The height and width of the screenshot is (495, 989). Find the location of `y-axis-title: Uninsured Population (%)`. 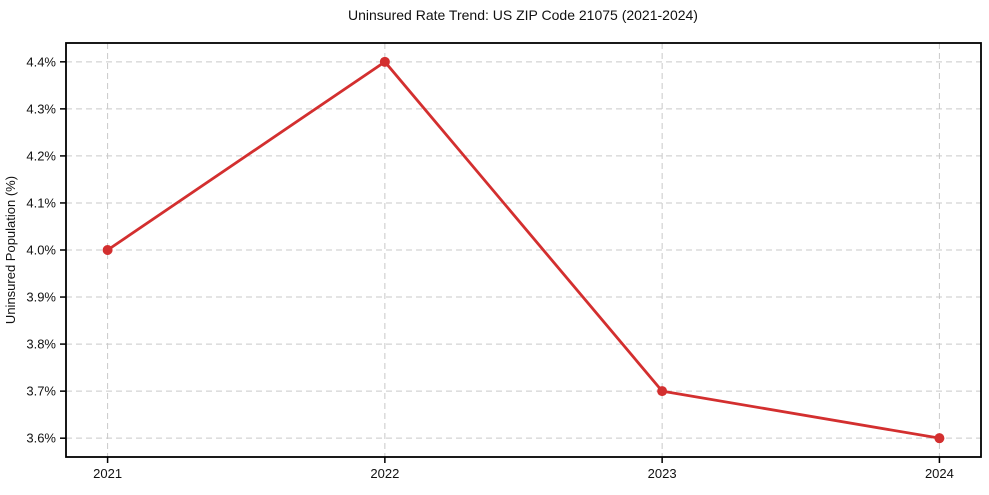

y-axis-title: Uninsured Population (%) is located at coordinates (10, 250).